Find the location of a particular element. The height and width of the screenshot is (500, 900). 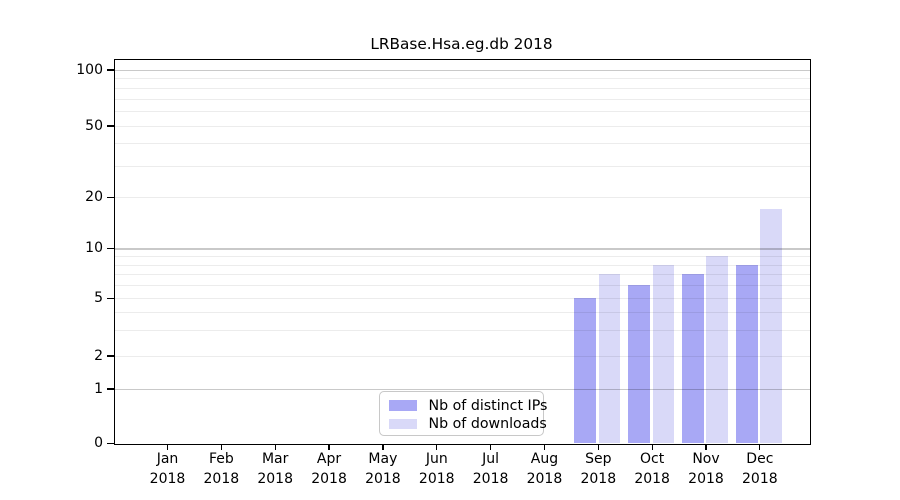

chart-title: LRBase.Hsa.eg.db 2018 is located at coordinates (461, 44).